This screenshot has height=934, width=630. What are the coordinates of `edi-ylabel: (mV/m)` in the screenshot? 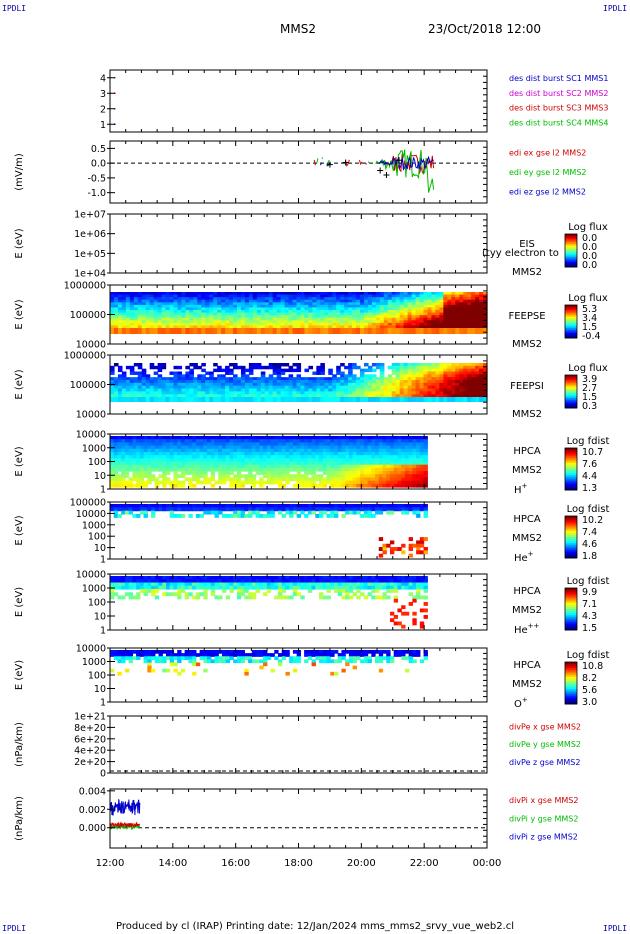 It's located at (19, 172).